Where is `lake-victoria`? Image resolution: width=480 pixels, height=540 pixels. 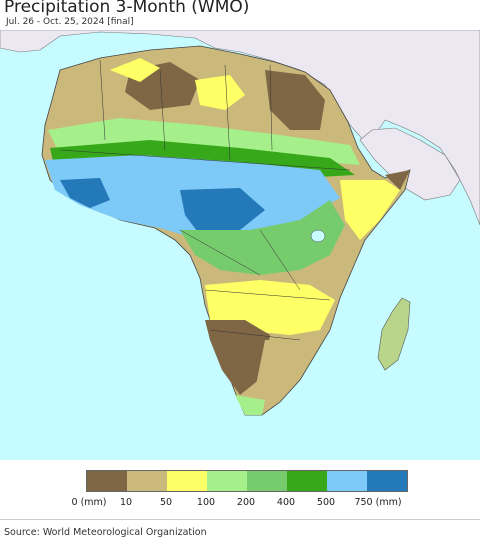
lake-victoria is located at coordinates (318, 236).